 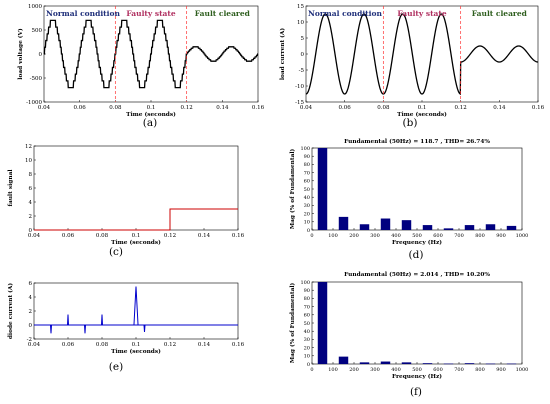 What do you see at coordinates (35, 7) in the screenshot?
I see `y-tick-label: 1000` at bounding box center [35, 7].